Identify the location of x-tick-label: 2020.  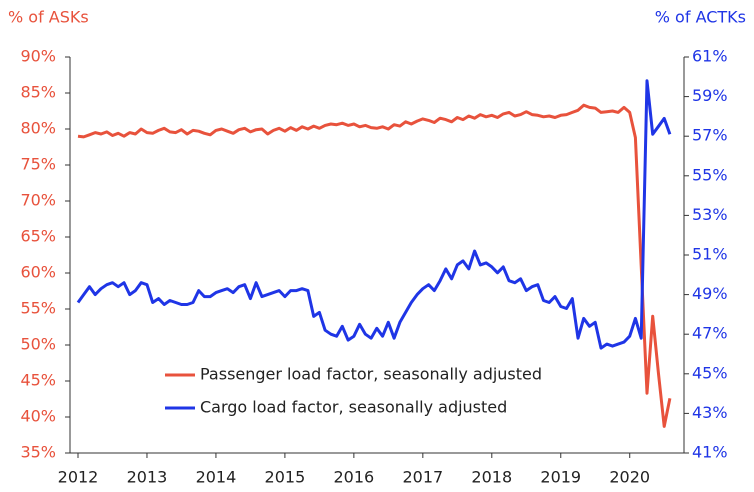
(629, 477).